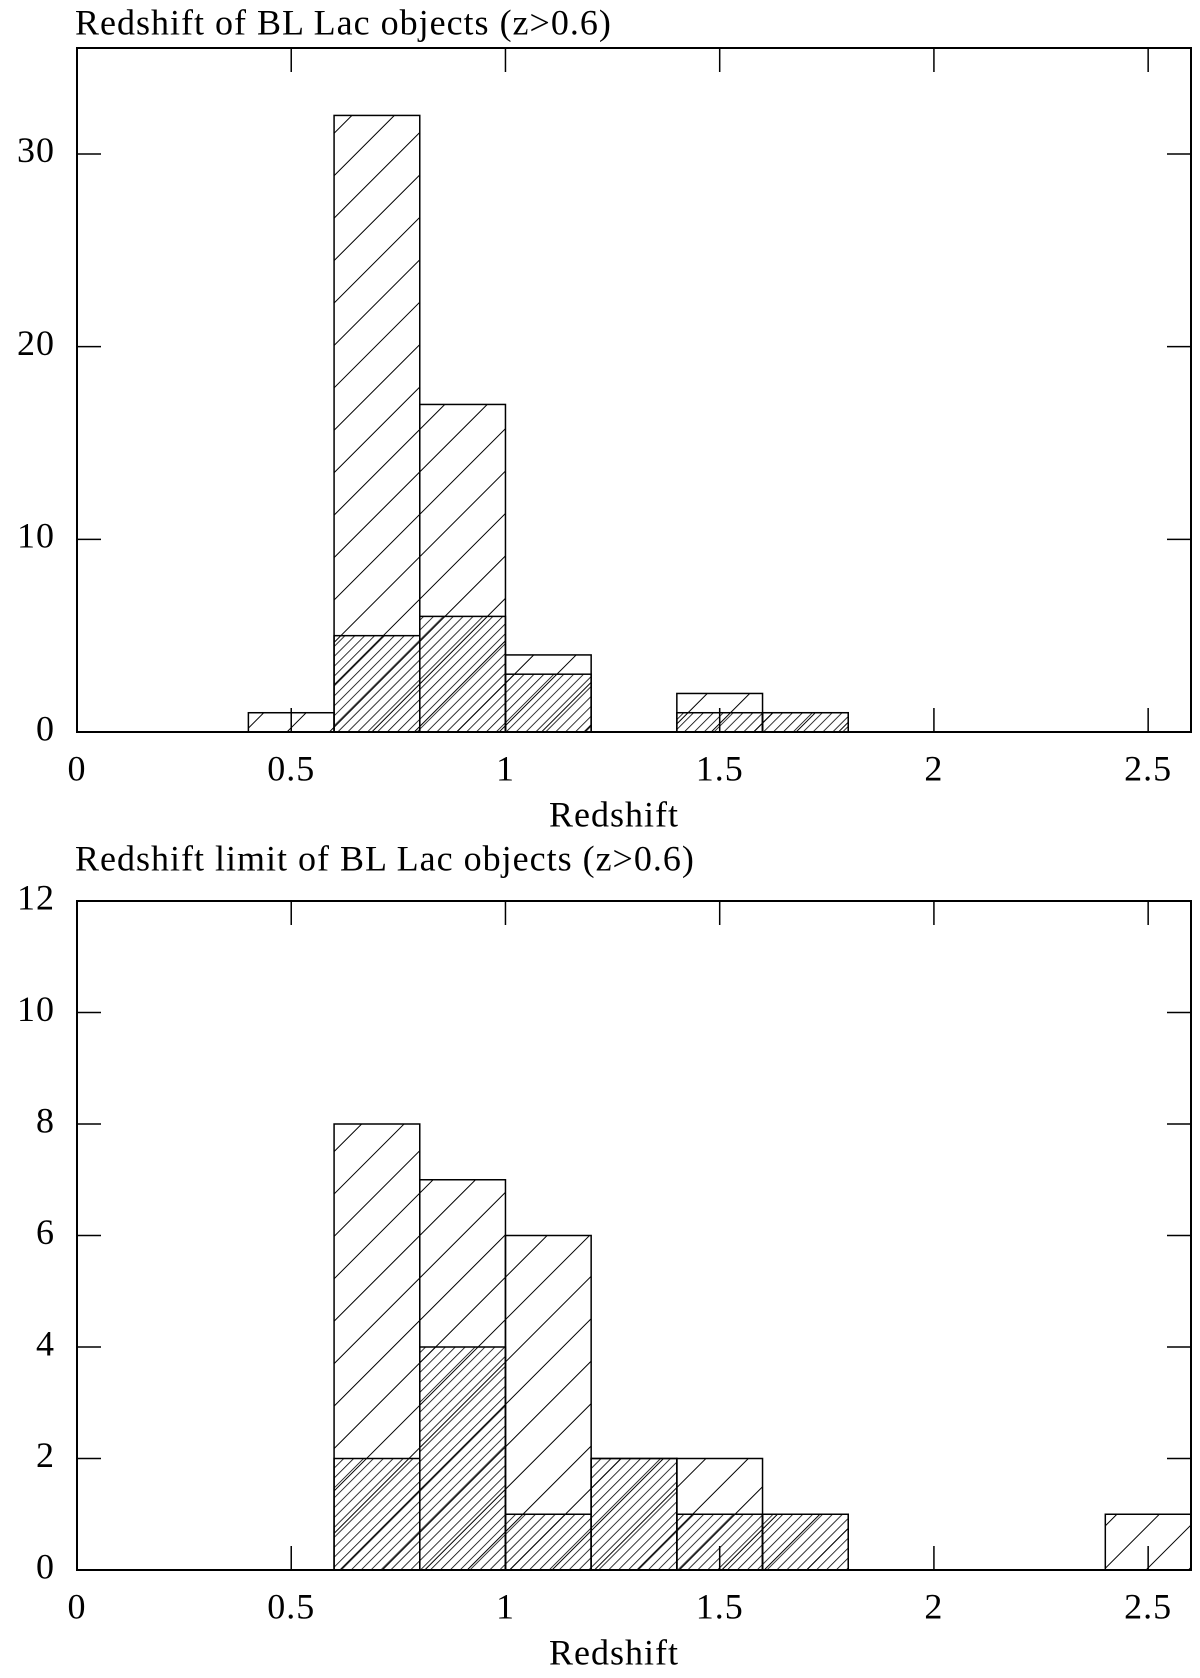  Describe the element at coordinates (36, 150) in the screenshot. I see `y-tick-label: 30` at that location.